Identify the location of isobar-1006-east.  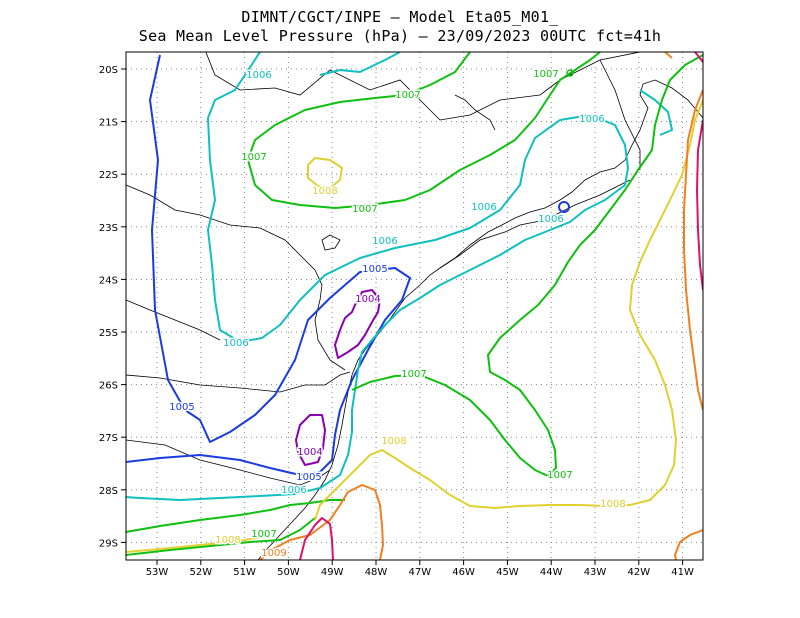
(656, 112).